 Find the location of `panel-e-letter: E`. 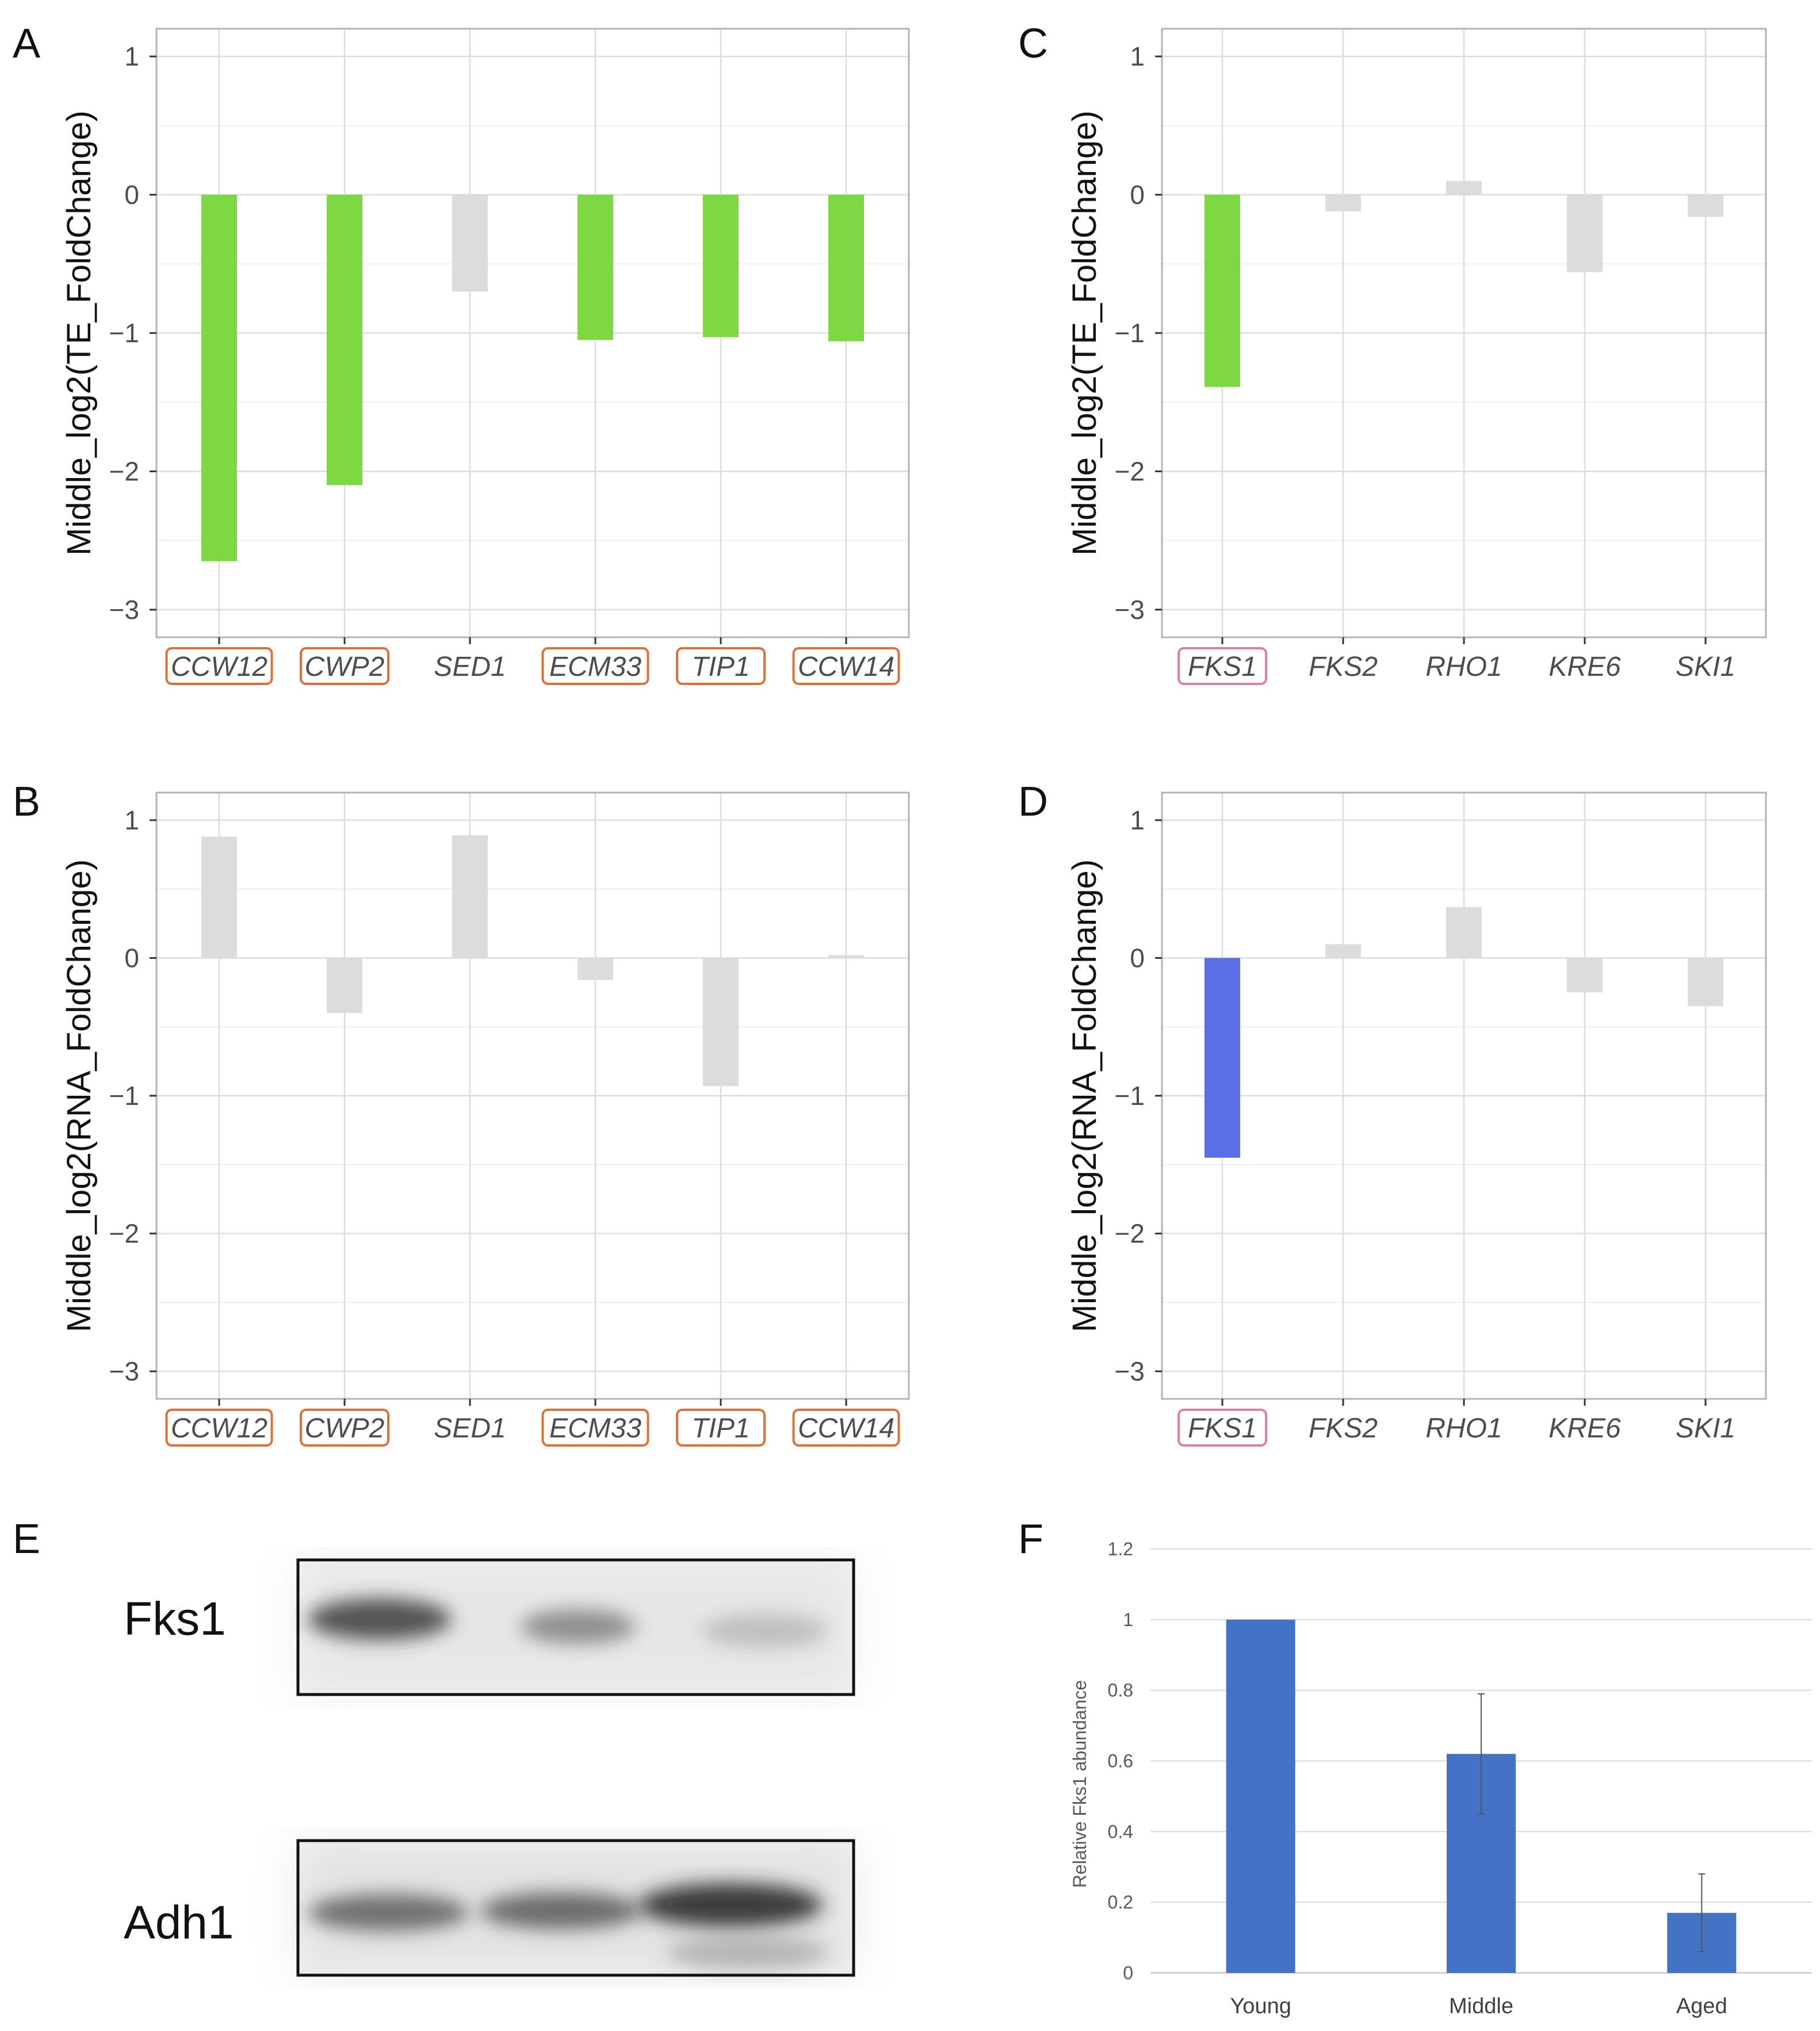

panel-e-letter: E is located at coordinates (26, 1539).